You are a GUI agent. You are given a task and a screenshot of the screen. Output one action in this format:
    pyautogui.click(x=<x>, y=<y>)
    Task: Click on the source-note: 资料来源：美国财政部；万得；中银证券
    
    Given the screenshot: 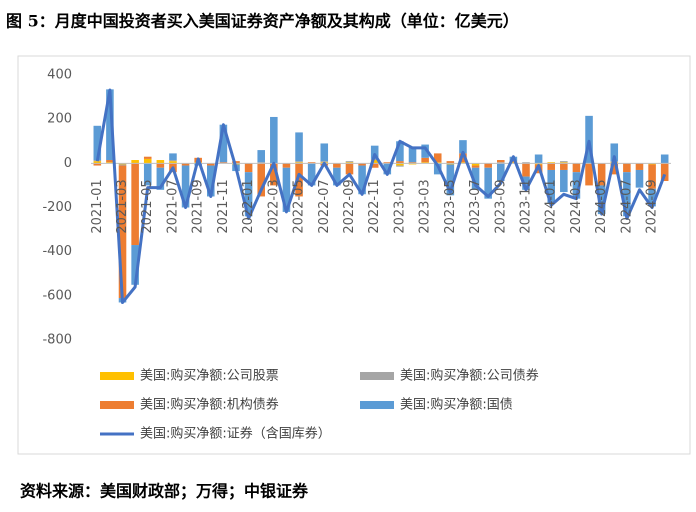 What is the action you would take?
    pyautogui.click(x=164, y=491)
    